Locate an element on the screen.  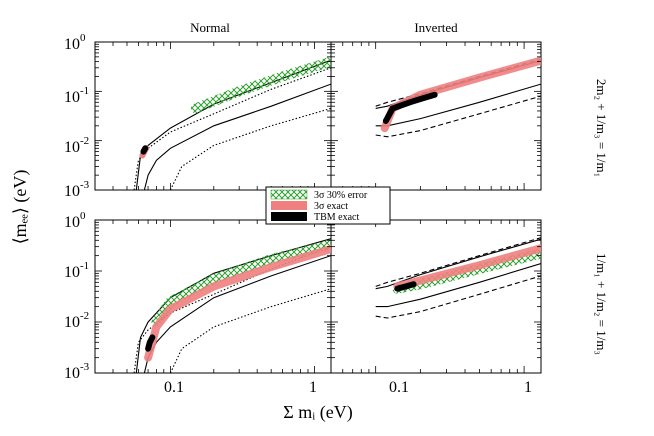
legend: 3σ 30% error 3σ exact TBM exact is located at coordinates (328, 205).